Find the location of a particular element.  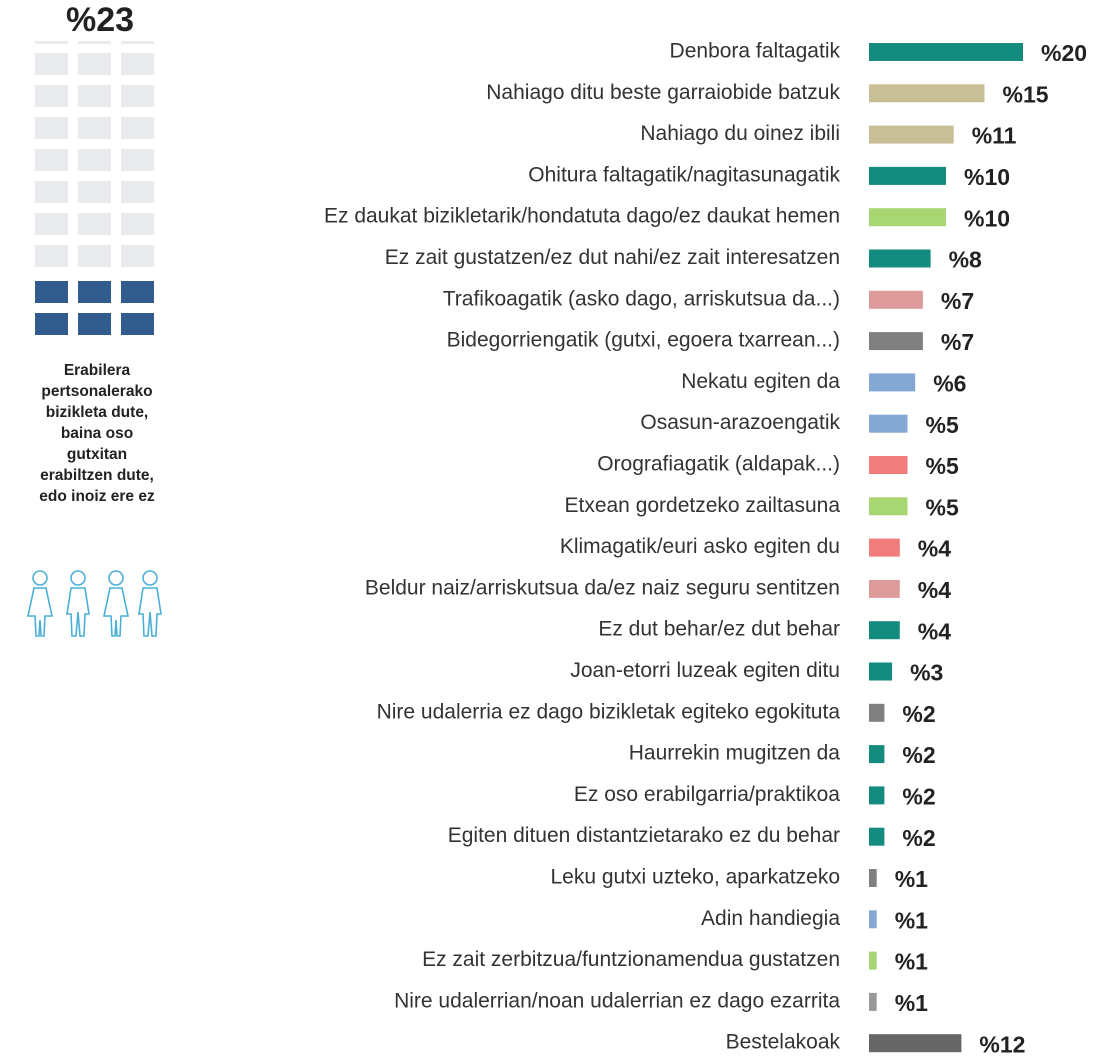

category-label: Denbora faltagatik is located at coordinates (755, 51).